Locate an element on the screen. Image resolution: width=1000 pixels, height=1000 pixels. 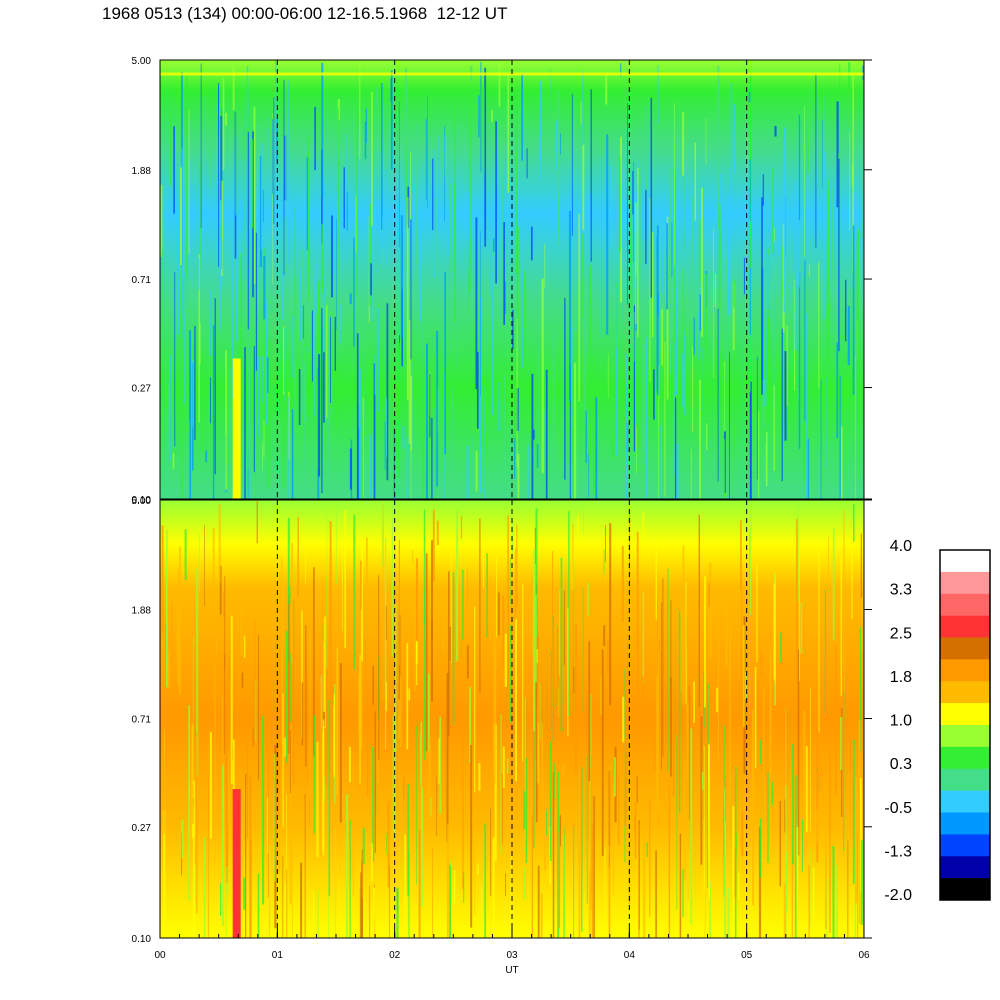
colorbar: 4.0 3.3 2.5 1.8 1.0 0.3 -0.5 -1.3 -2.0 is located at coordinates (937, 721).